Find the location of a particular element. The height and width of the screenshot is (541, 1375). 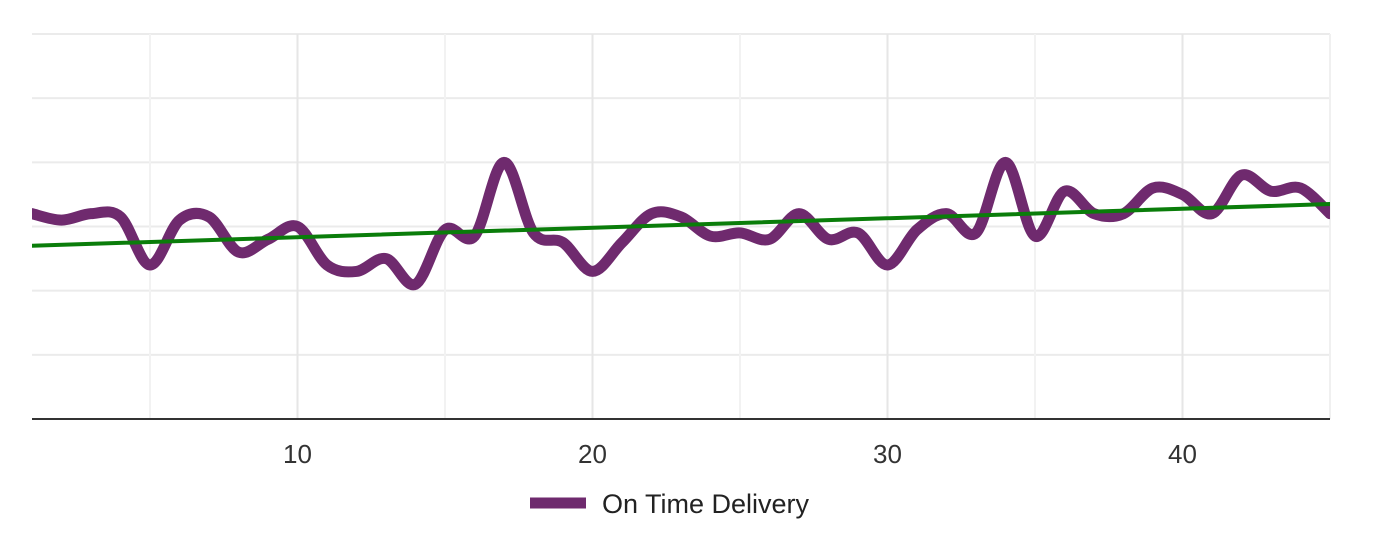

x-tick-label: 30 is located at coordinates (887, 454).